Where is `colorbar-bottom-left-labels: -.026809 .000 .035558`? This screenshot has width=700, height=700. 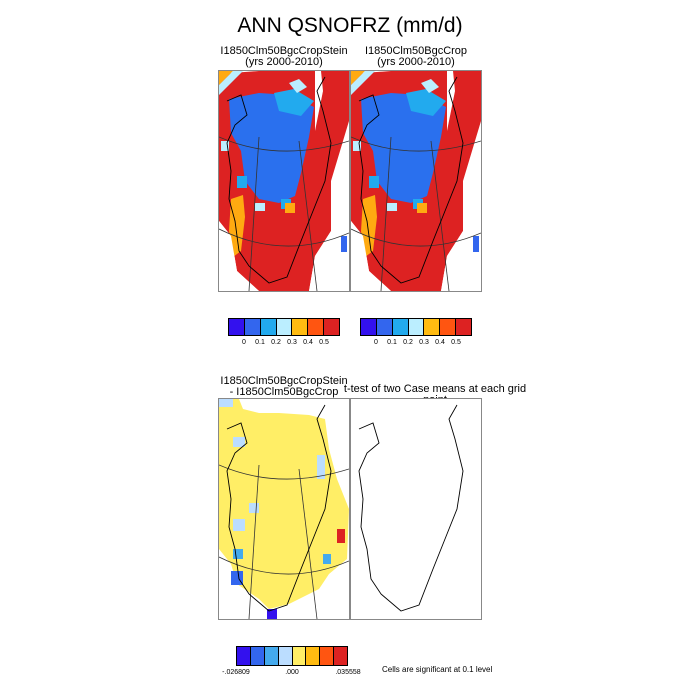 colorbar-bottom-left-labels: -.026809 .000 .035558 is located at coordinates (291, 672).